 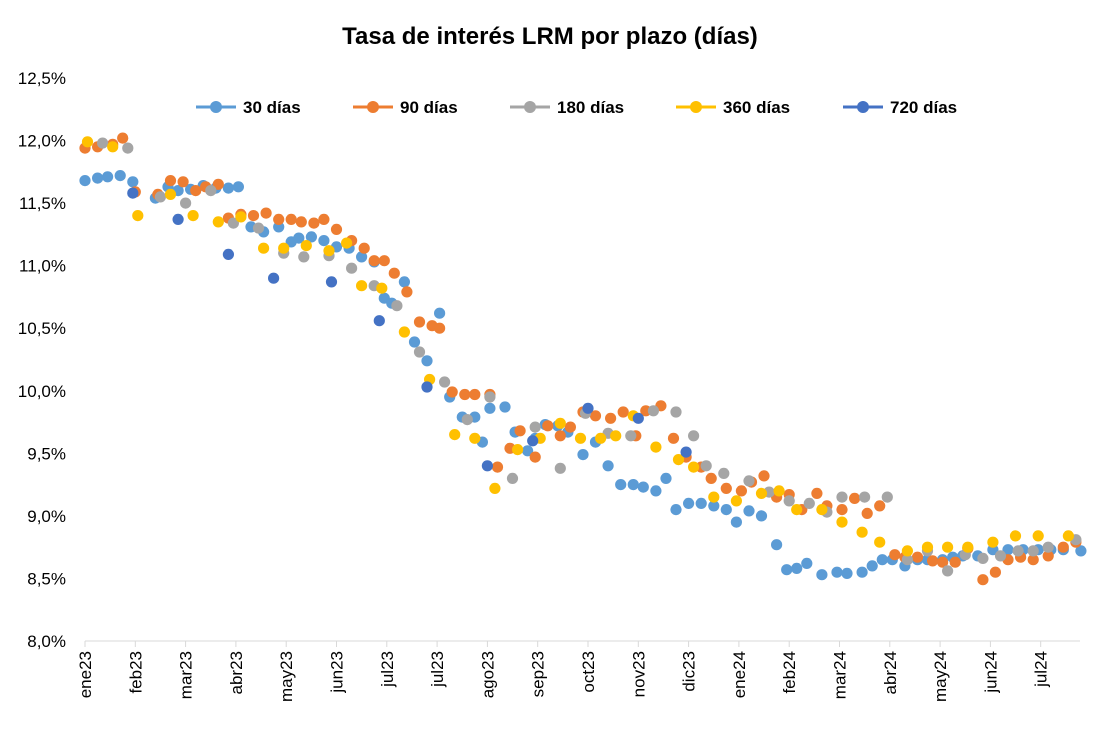 What do you see at coordinates (689, 671) in the screenshot?
I see `x-tick-label: dic23` at bounding box center [689, 671].